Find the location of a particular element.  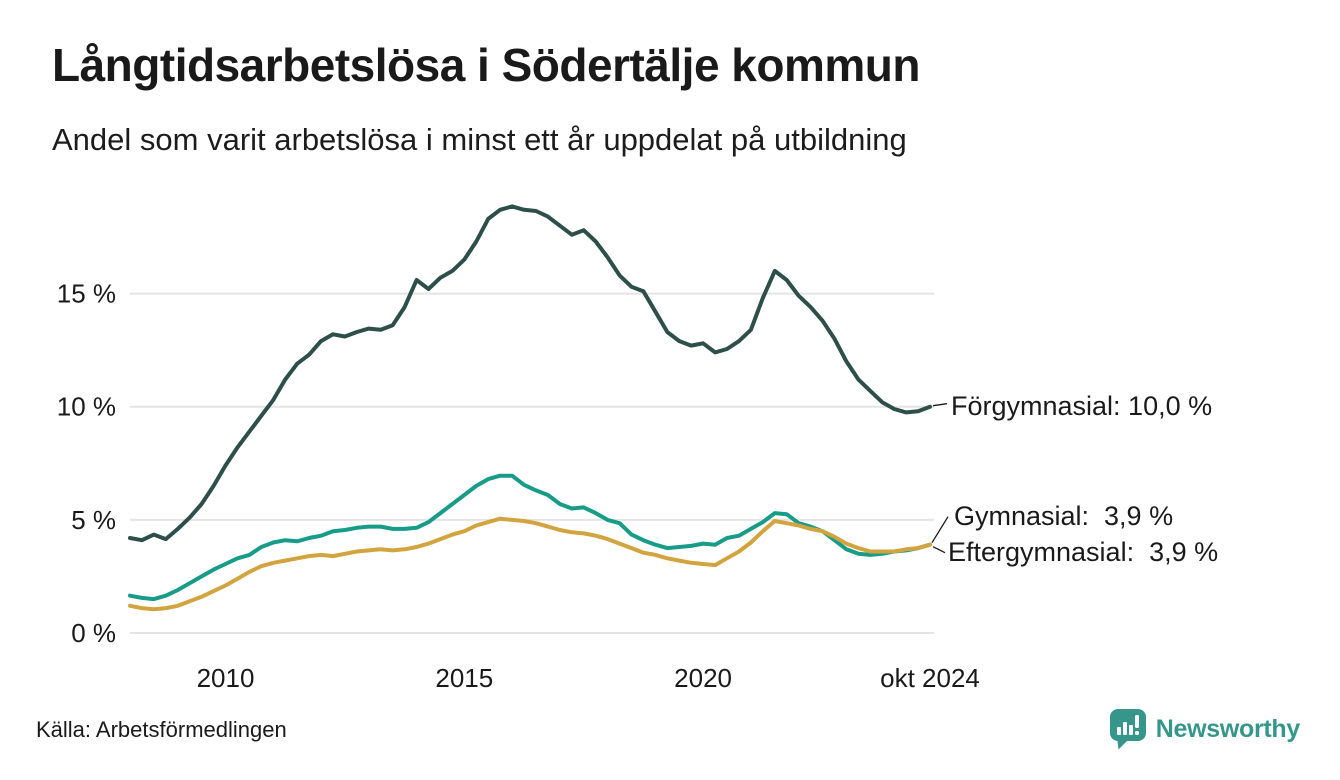

newsworthy-wordmark: Newsworthy is located at coordinates (1228, 728).